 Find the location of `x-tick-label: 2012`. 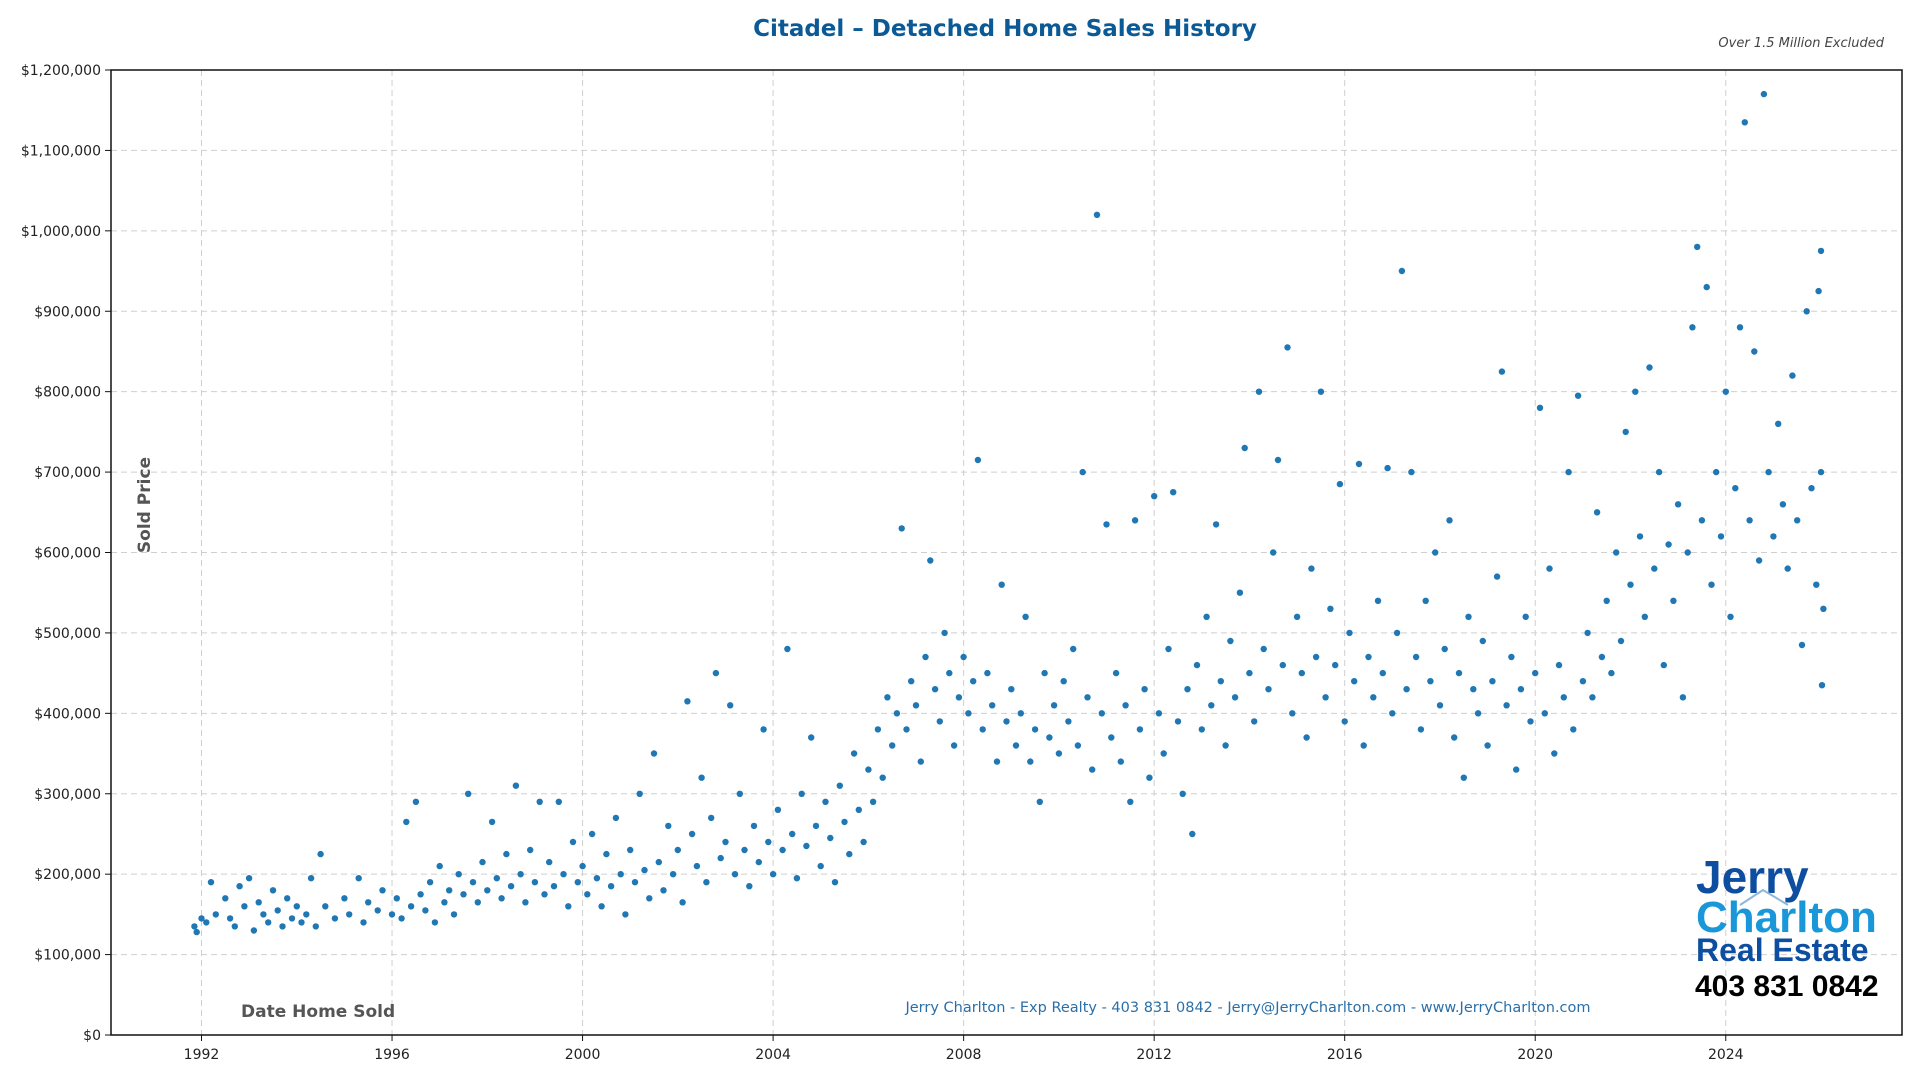

x-tick-label: 2012 is located at coordinates (1154, 1055).